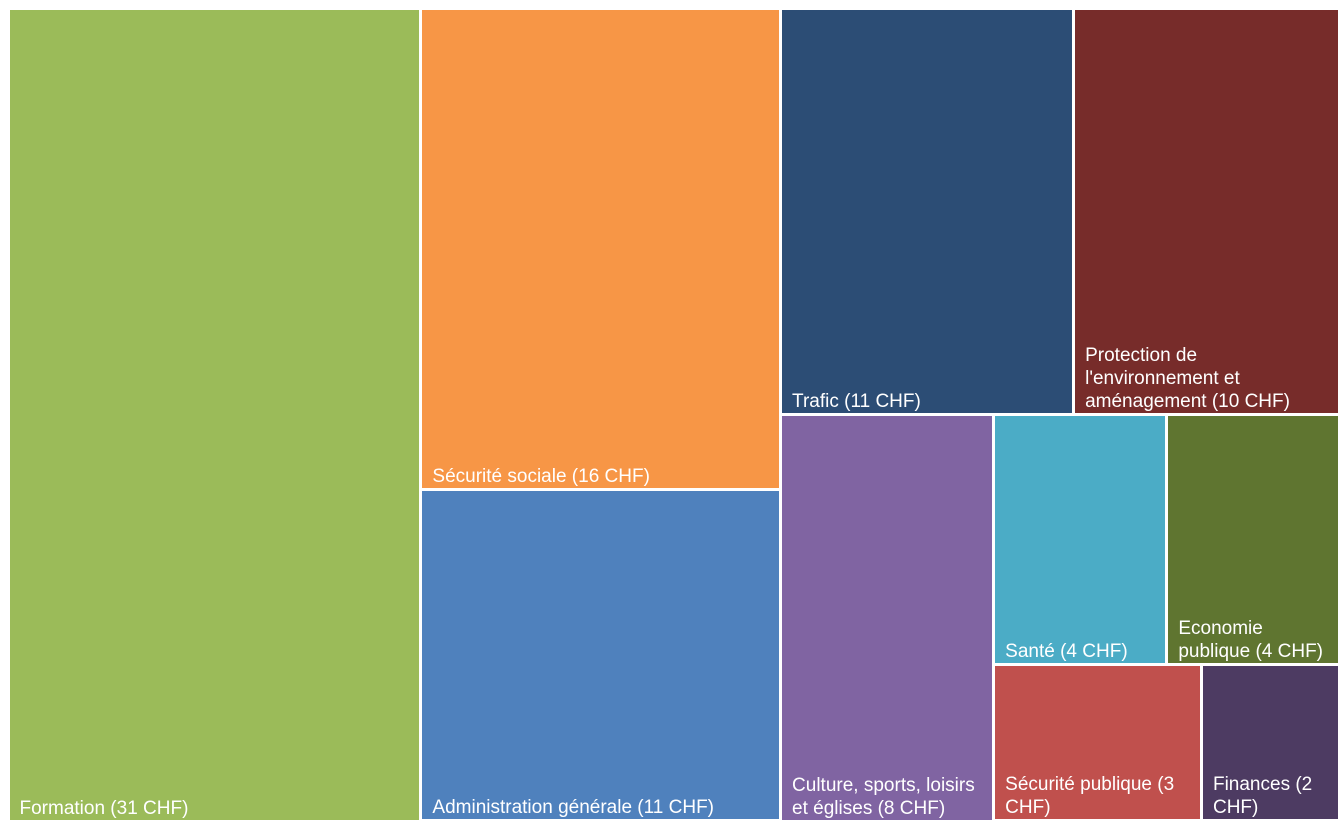 This screenshot has height=821, width=1340. What do you see at coordinates (1097, 743) in the screenshot?
I see `treemap-cell: Sécurité publique (3 CHF)` at bounding box center [1097, 743].